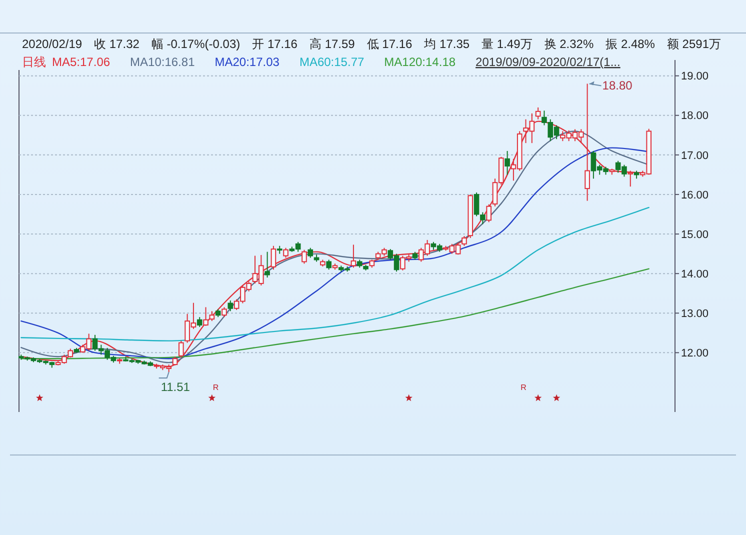 The width and height of the screenshot is (746, 535). Describe the element at coordinates (275, 44) in the screenshot. I see `text: 开 17.16` at that location.